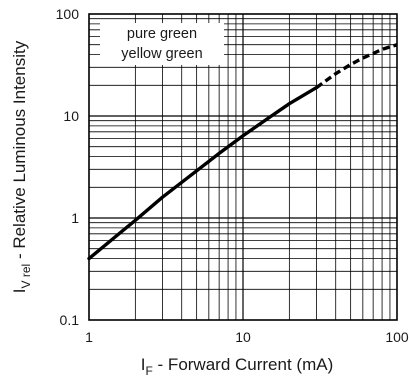  I want to click on legend-box, so click(162, 44).